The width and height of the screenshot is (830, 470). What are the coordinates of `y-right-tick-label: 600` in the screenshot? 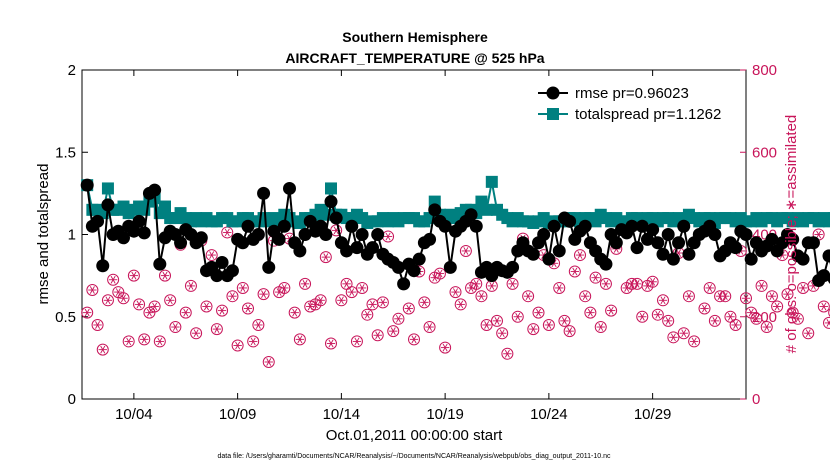 It's located at (764, 152).